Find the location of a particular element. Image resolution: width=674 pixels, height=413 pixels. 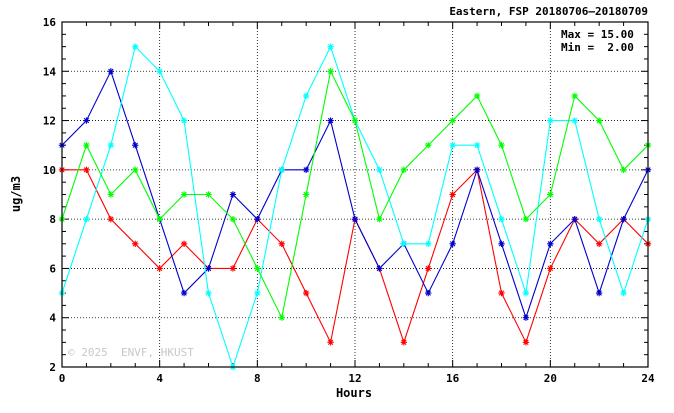

x-tick-label: 0 is located at coordinates (62, 378).